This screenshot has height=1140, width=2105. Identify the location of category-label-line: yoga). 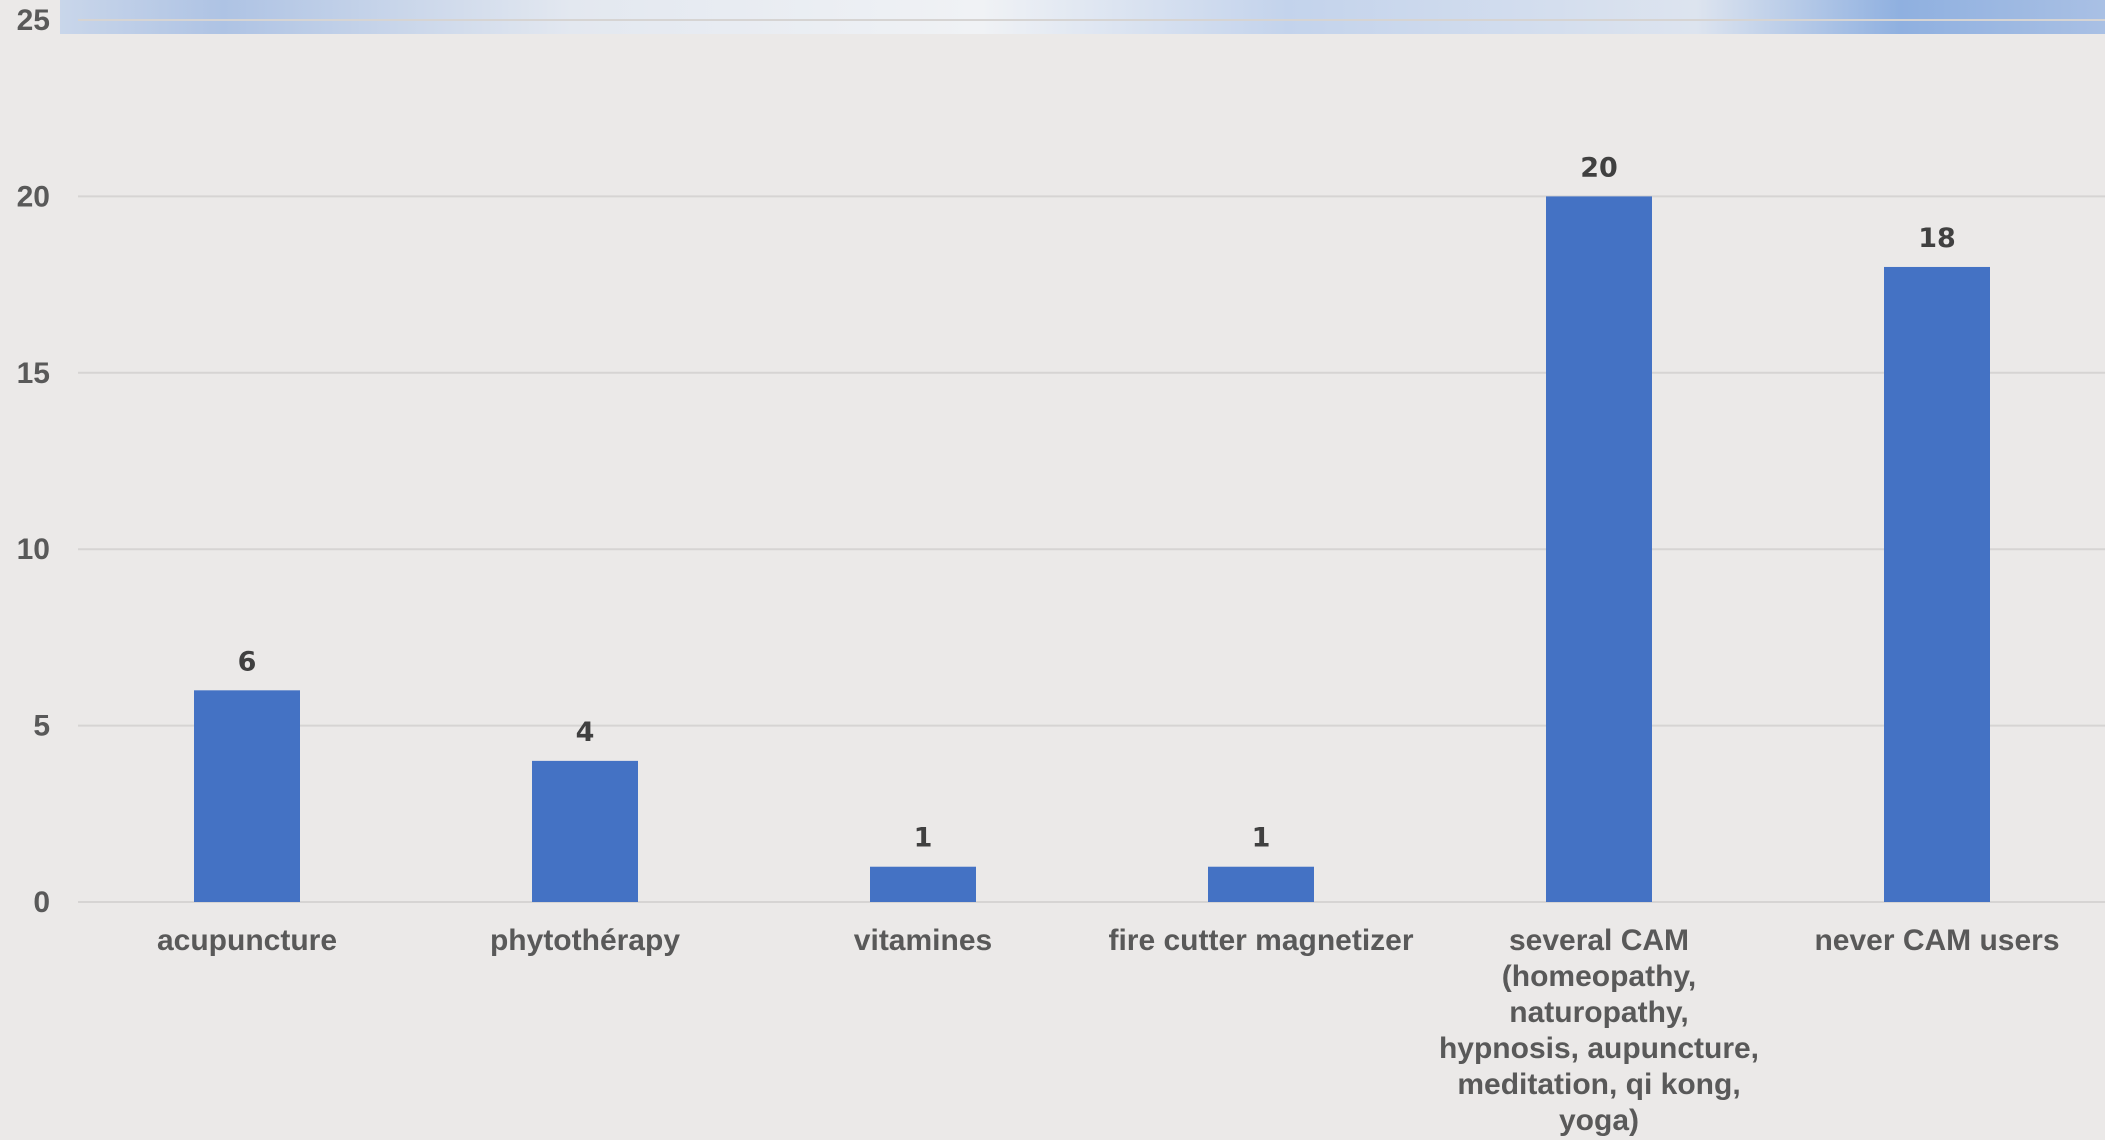
(1599, 1120).